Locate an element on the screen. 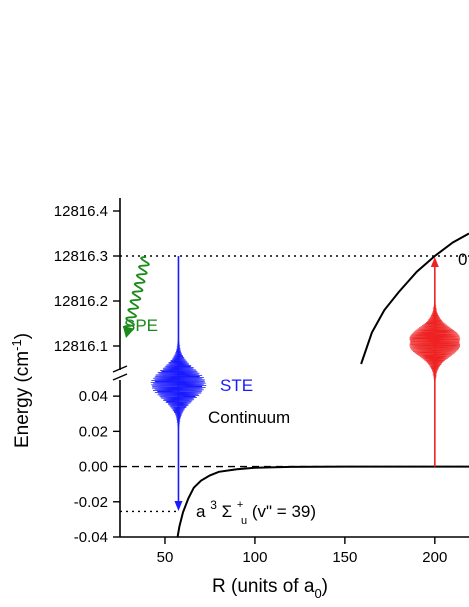 The height and width of the screenshot is (607, 469). bound-state-prefix: a is located at coordinates (203, 511).